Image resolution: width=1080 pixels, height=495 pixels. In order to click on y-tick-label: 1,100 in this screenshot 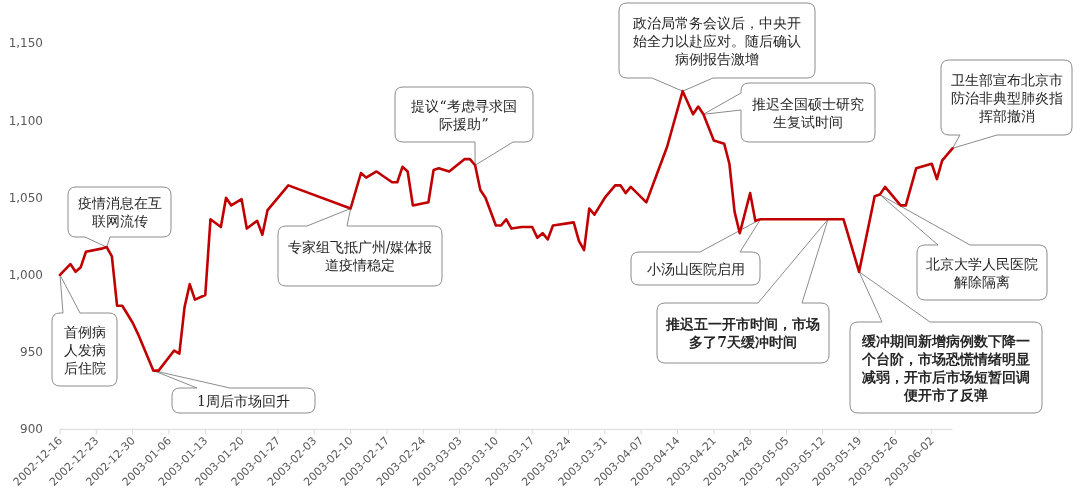, I will do `click(25, 120)`.